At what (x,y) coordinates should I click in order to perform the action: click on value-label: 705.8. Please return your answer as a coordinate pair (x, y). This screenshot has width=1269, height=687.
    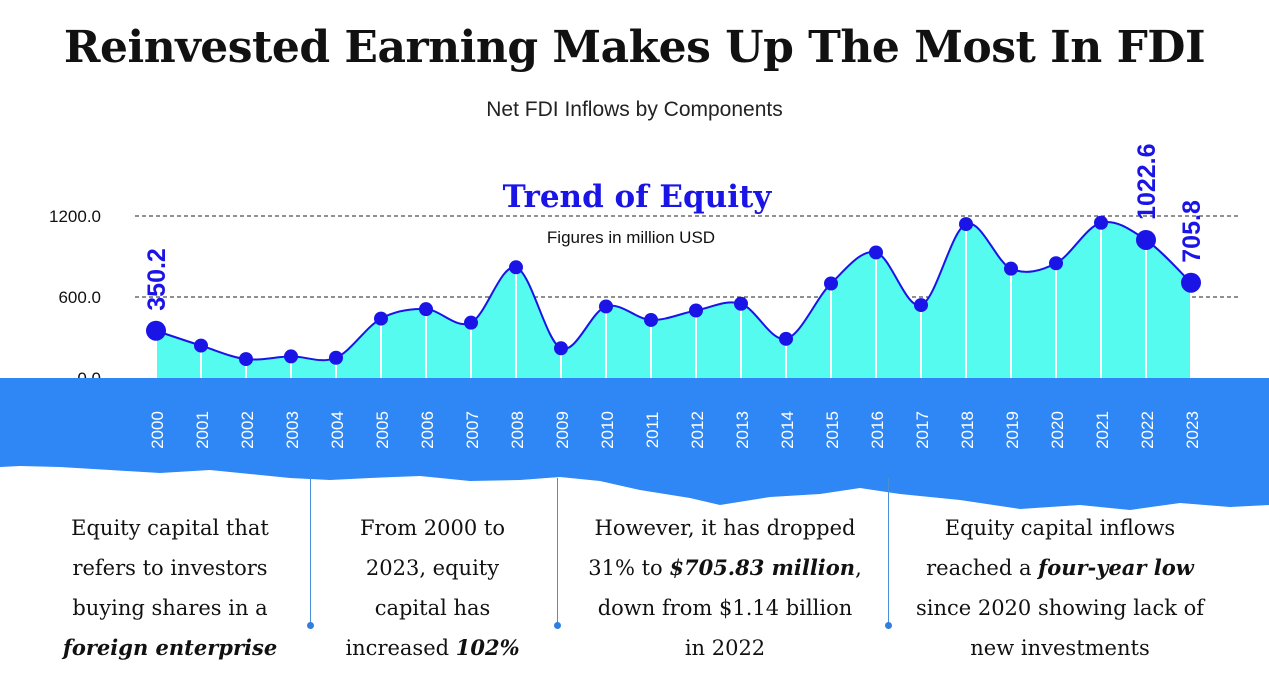
    Looking at the image, I should click on (1192, 231).